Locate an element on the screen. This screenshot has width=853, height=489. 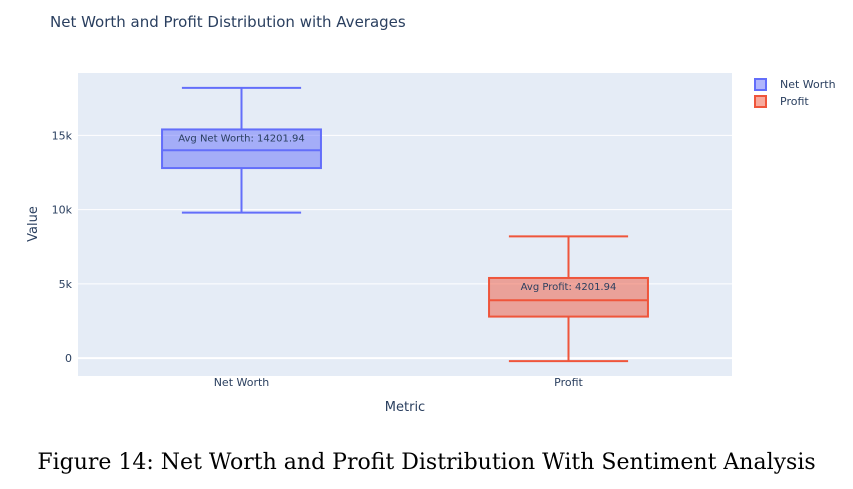
x-tick-label: Profit is located at coordinates (568, 382).